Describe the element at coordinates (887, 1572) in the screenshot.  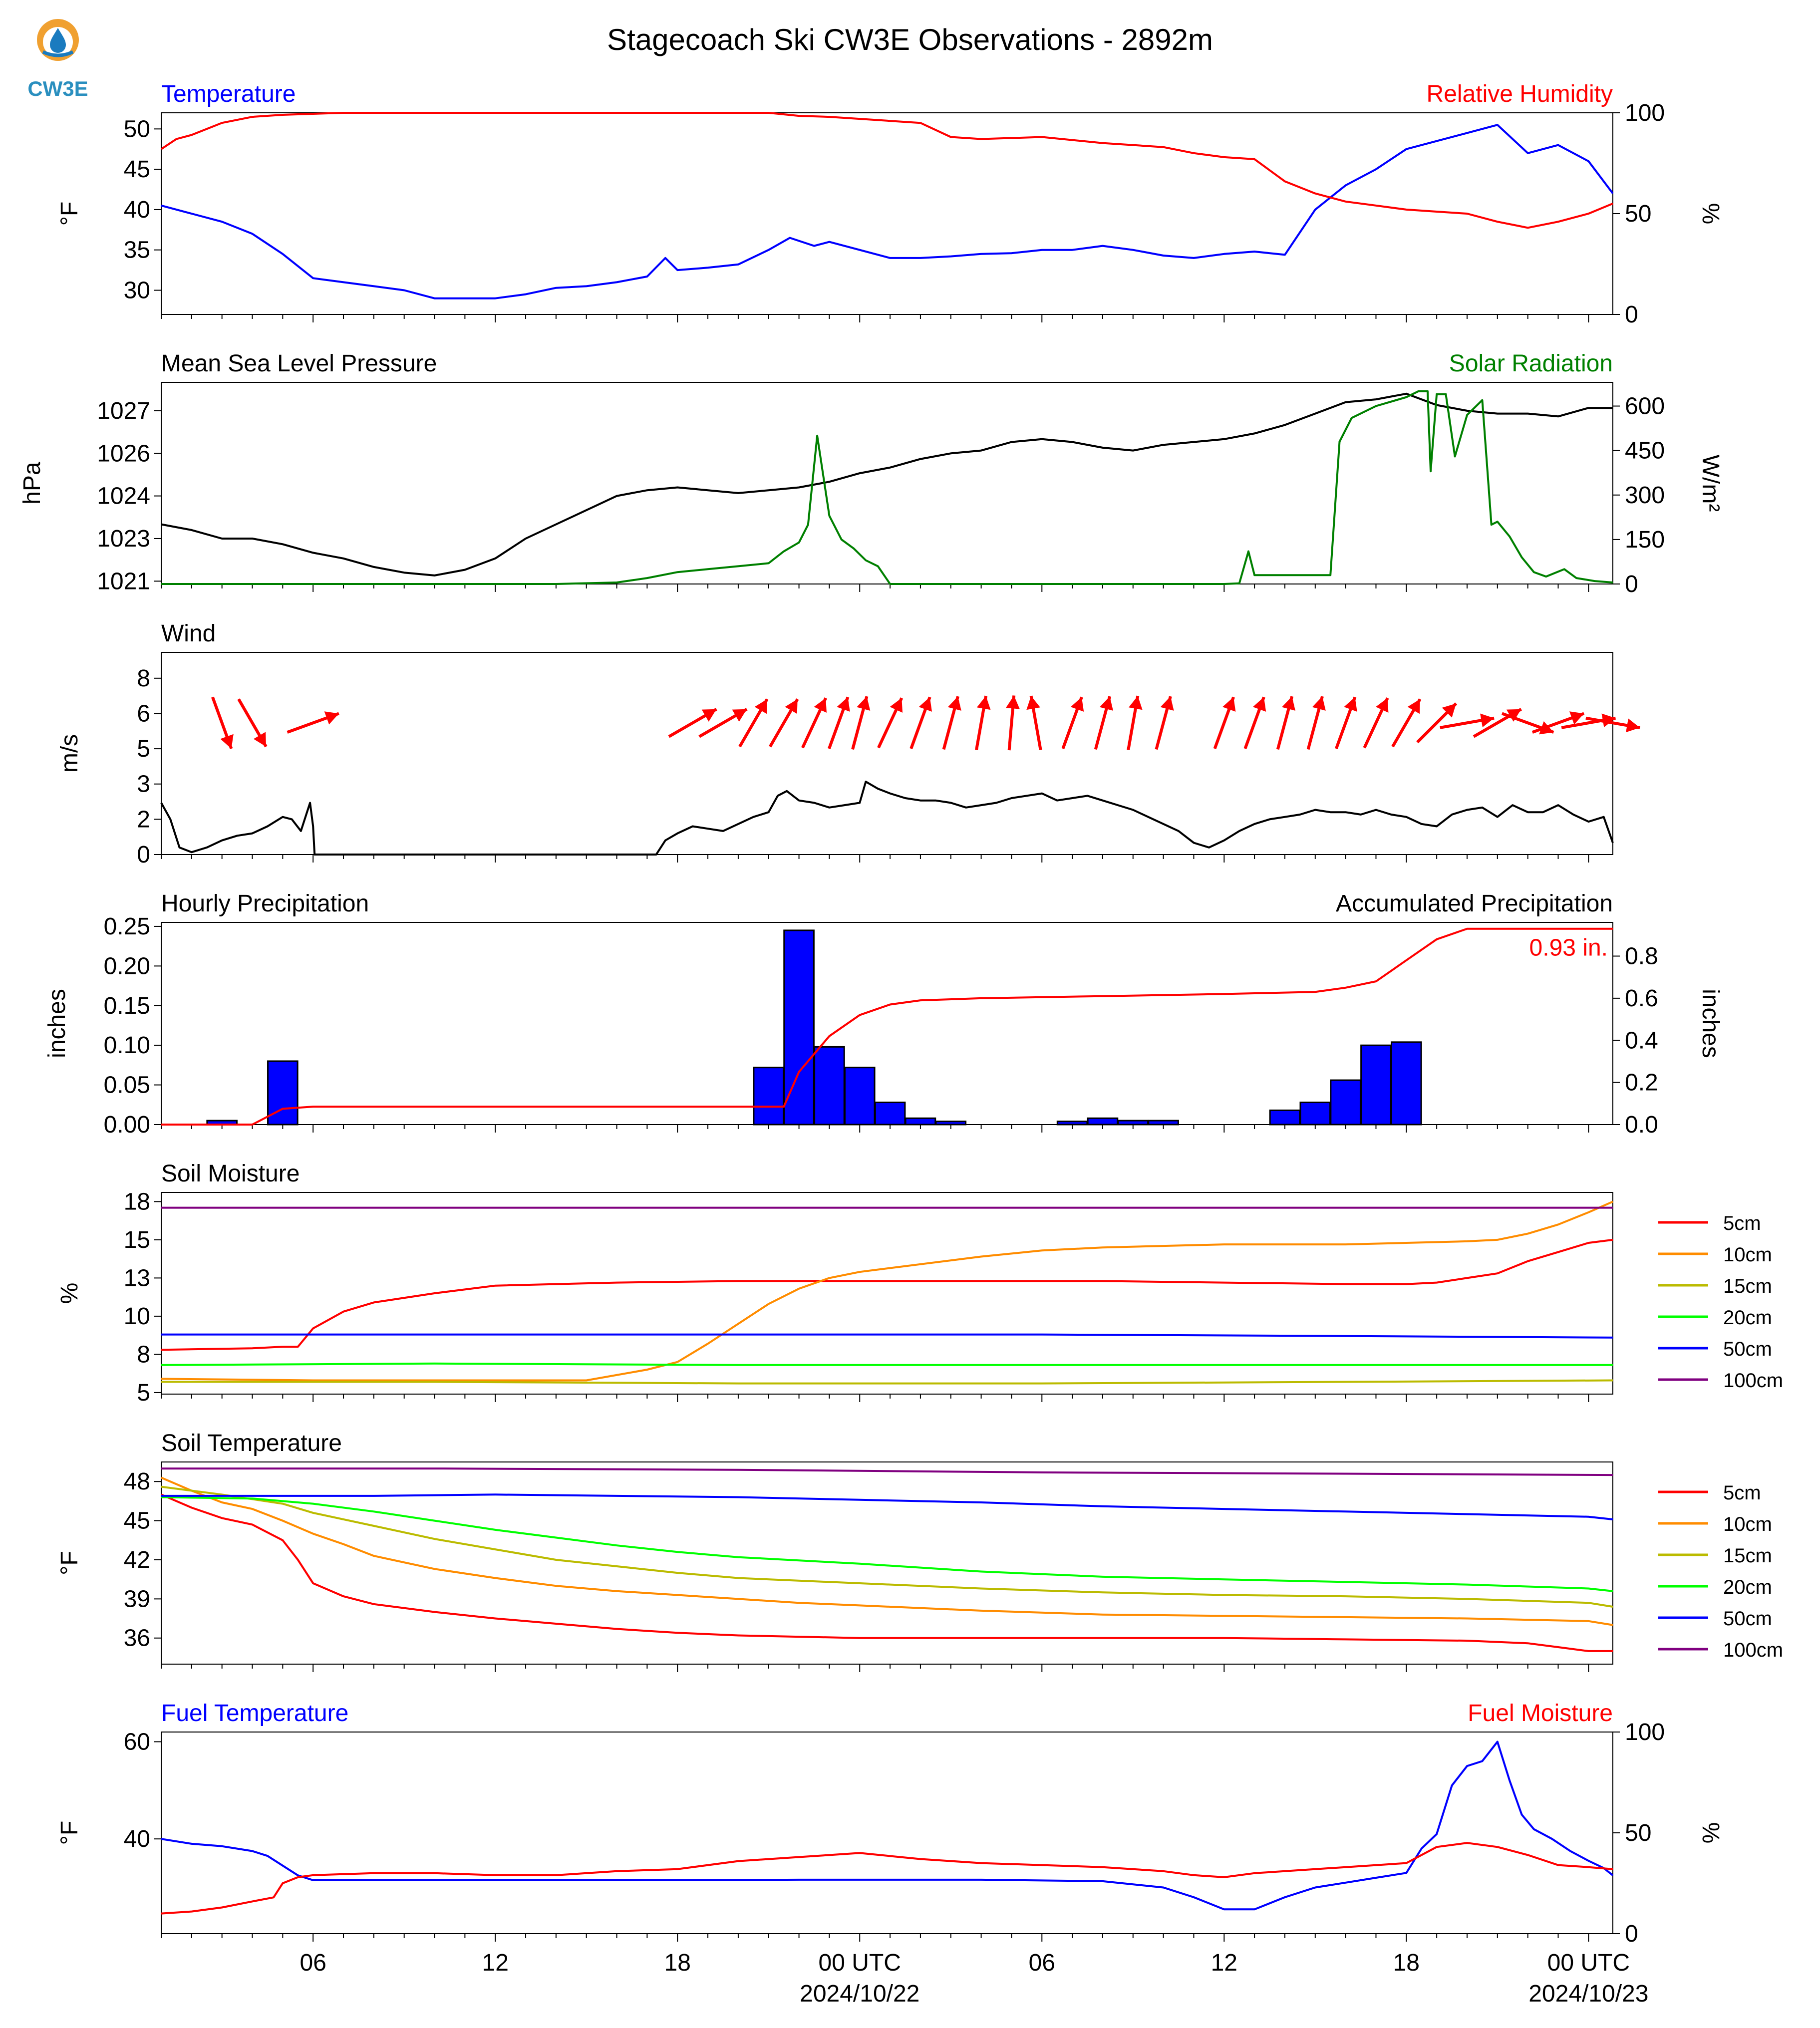
I see `series-line-5cm` at that location.